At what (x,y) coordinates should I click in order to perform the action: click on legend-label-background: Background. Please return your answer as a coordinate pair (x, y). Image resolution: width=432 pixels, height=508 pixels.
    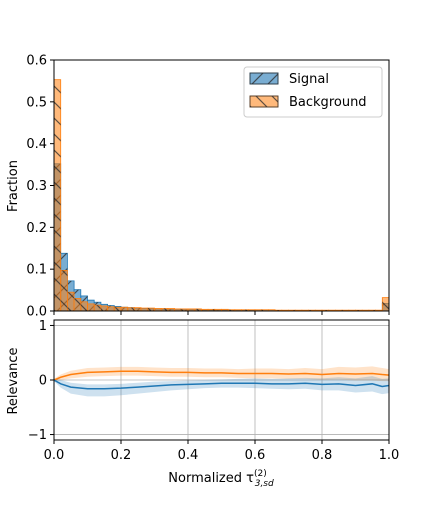
    Looking at the image, I should click on (328, 102).